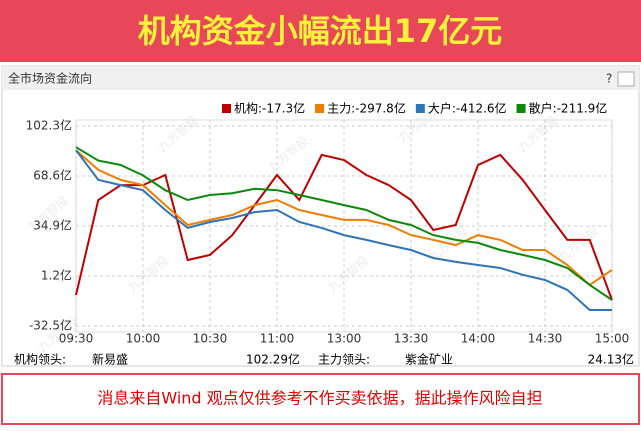 This screenshot has width=641, height=431. What do you see at coordinates (40, 359) in the screenshot?
I see `leader-label: 机构领头:` at bounding box center [40, 359].